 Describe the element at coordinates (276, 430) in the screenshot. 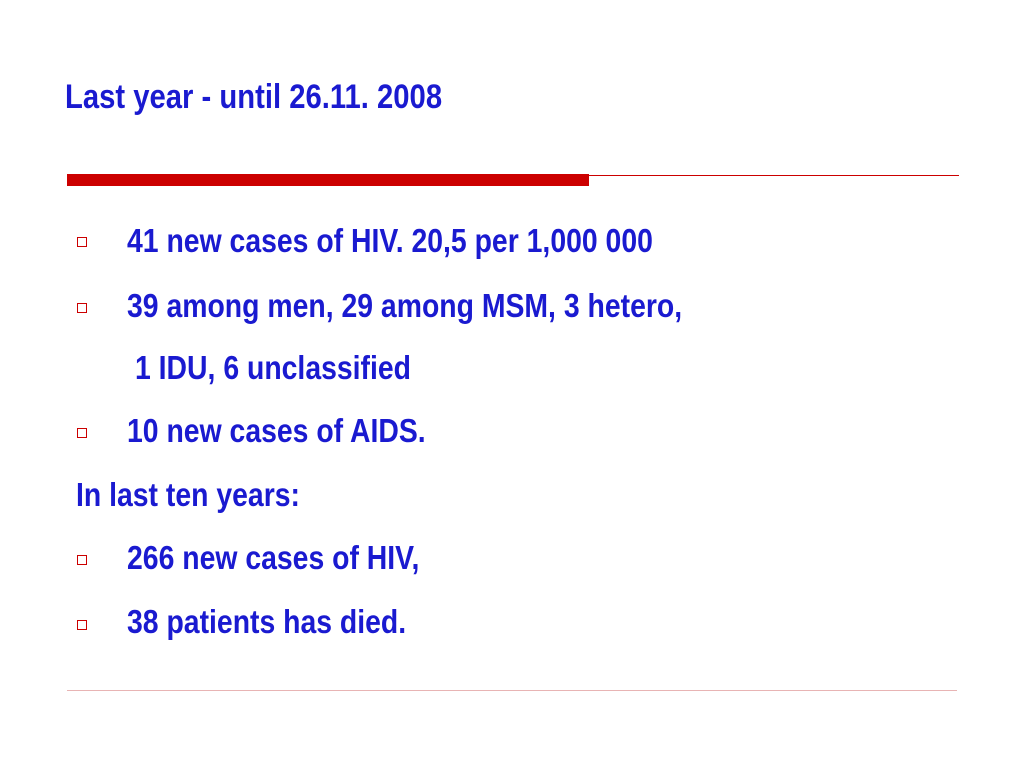

I see `list-item: 10 new cases of AIDS.` at that location.